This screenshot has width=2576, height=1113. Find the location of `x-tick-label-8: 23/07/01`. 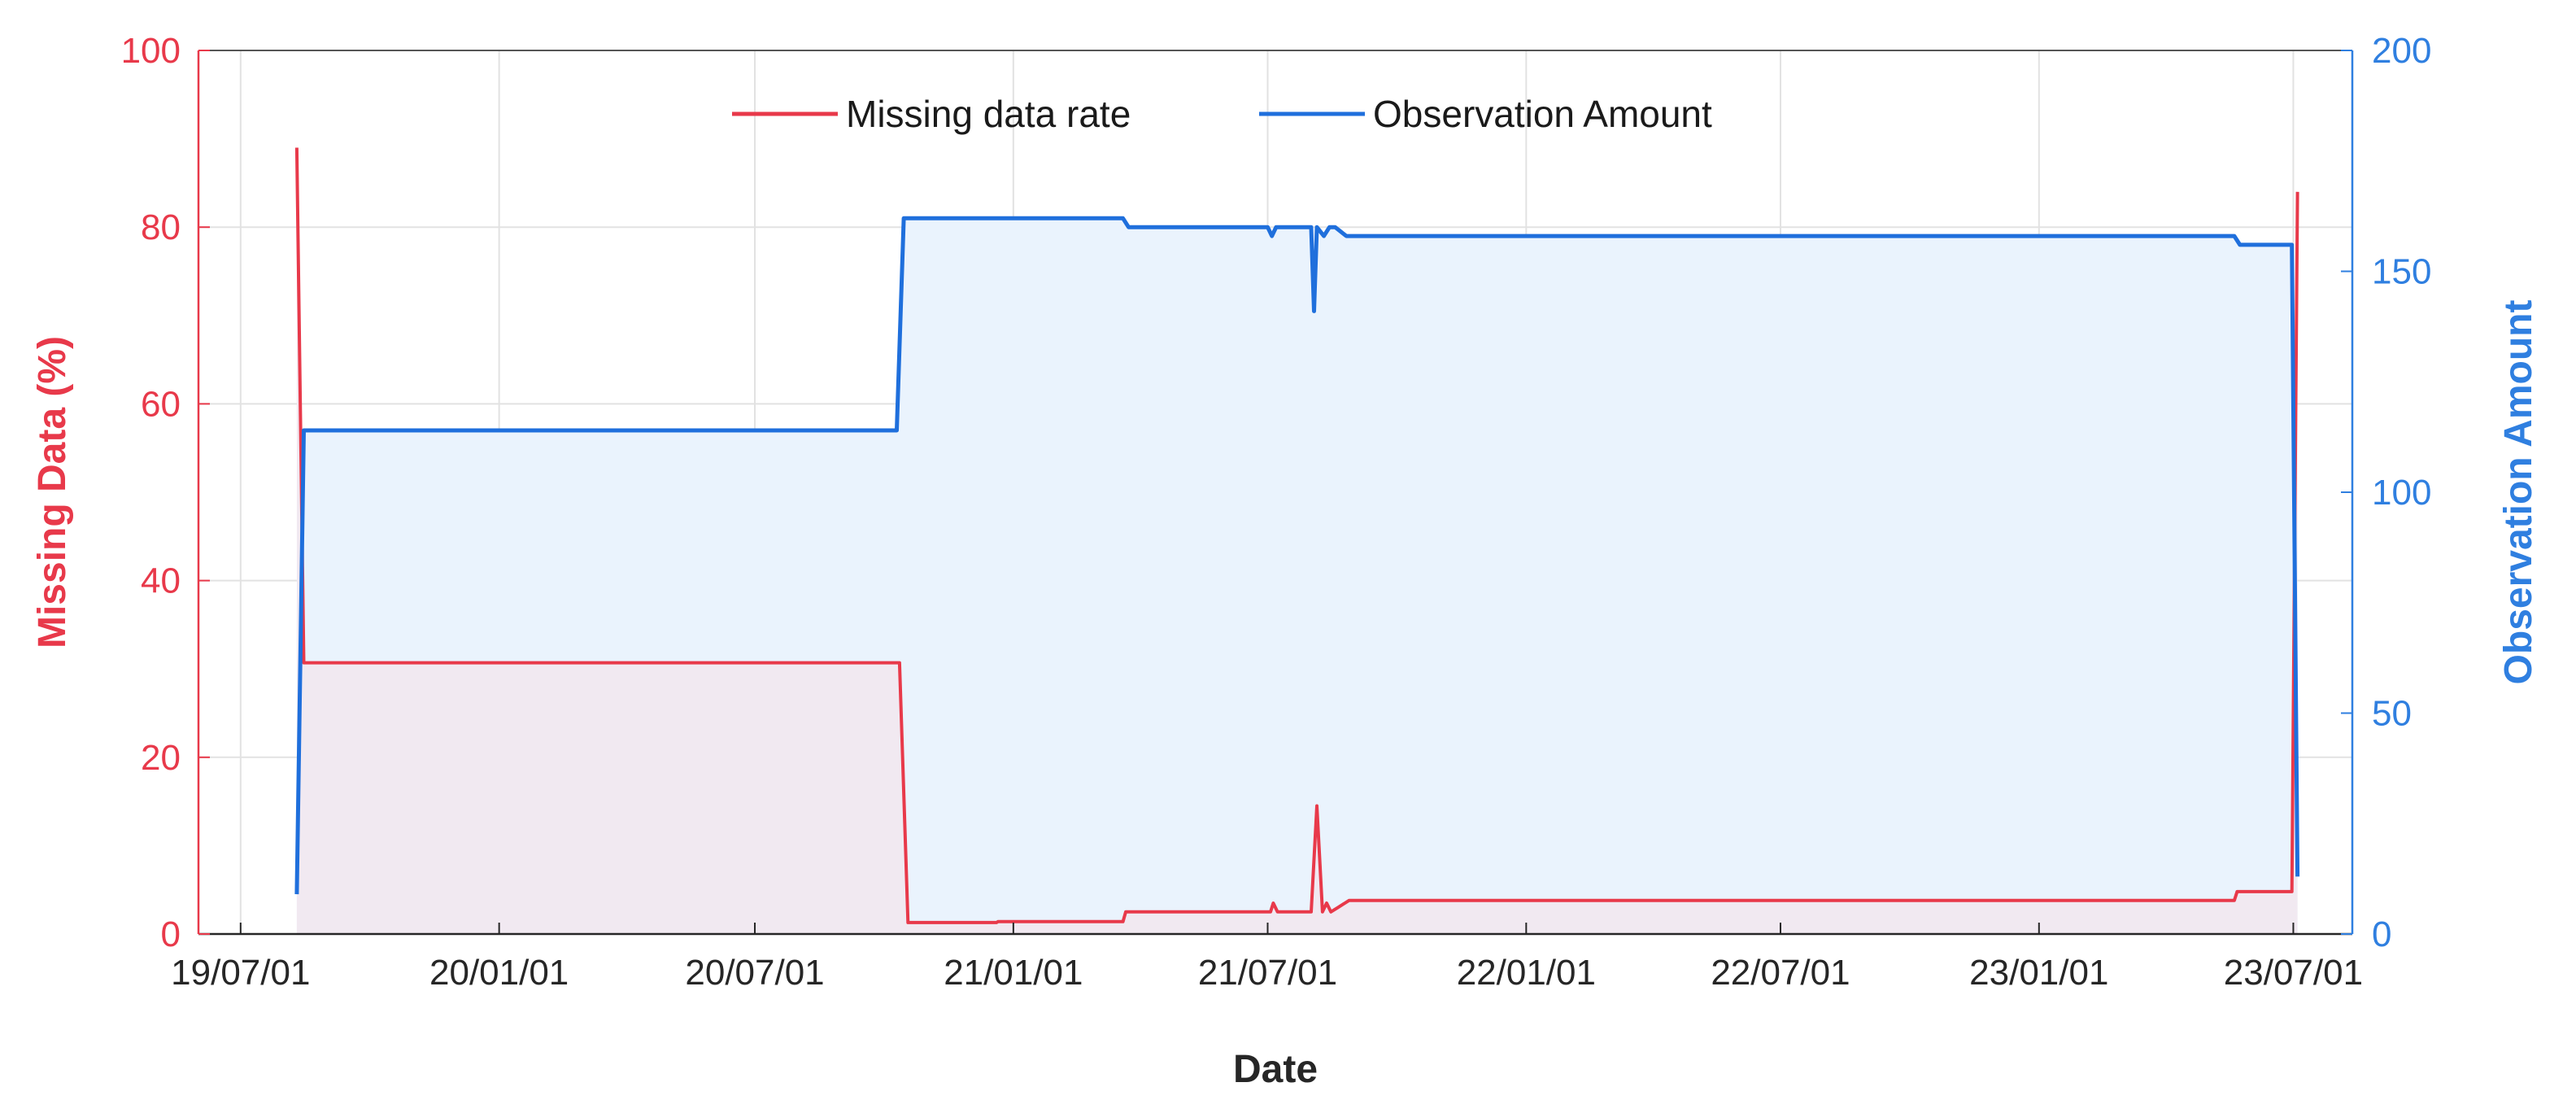

x-tick-label-8: 23/07/01 is located at coordinates (2293, 973).